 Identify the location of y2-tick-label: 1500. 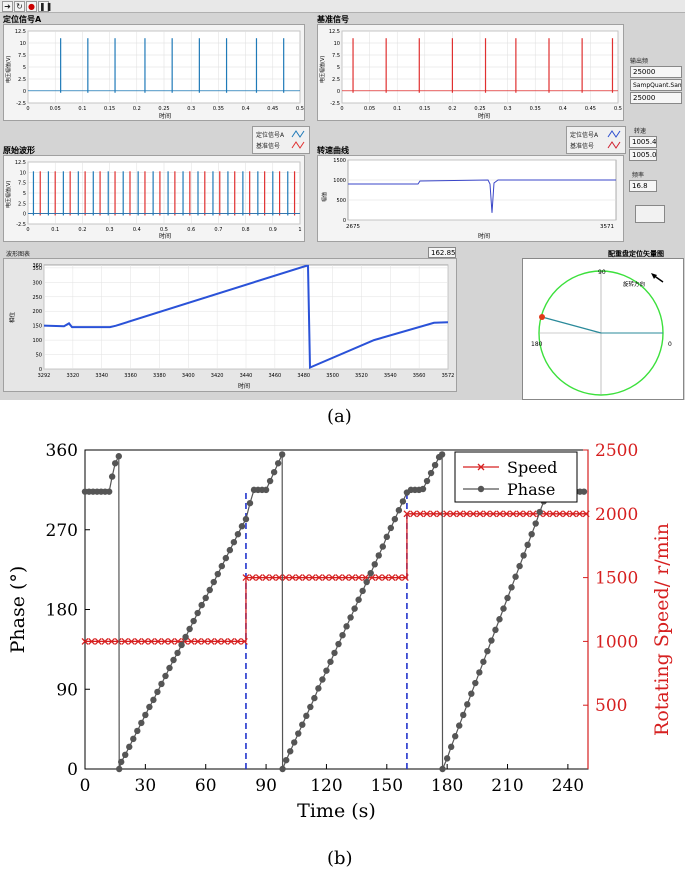
(616, 579).